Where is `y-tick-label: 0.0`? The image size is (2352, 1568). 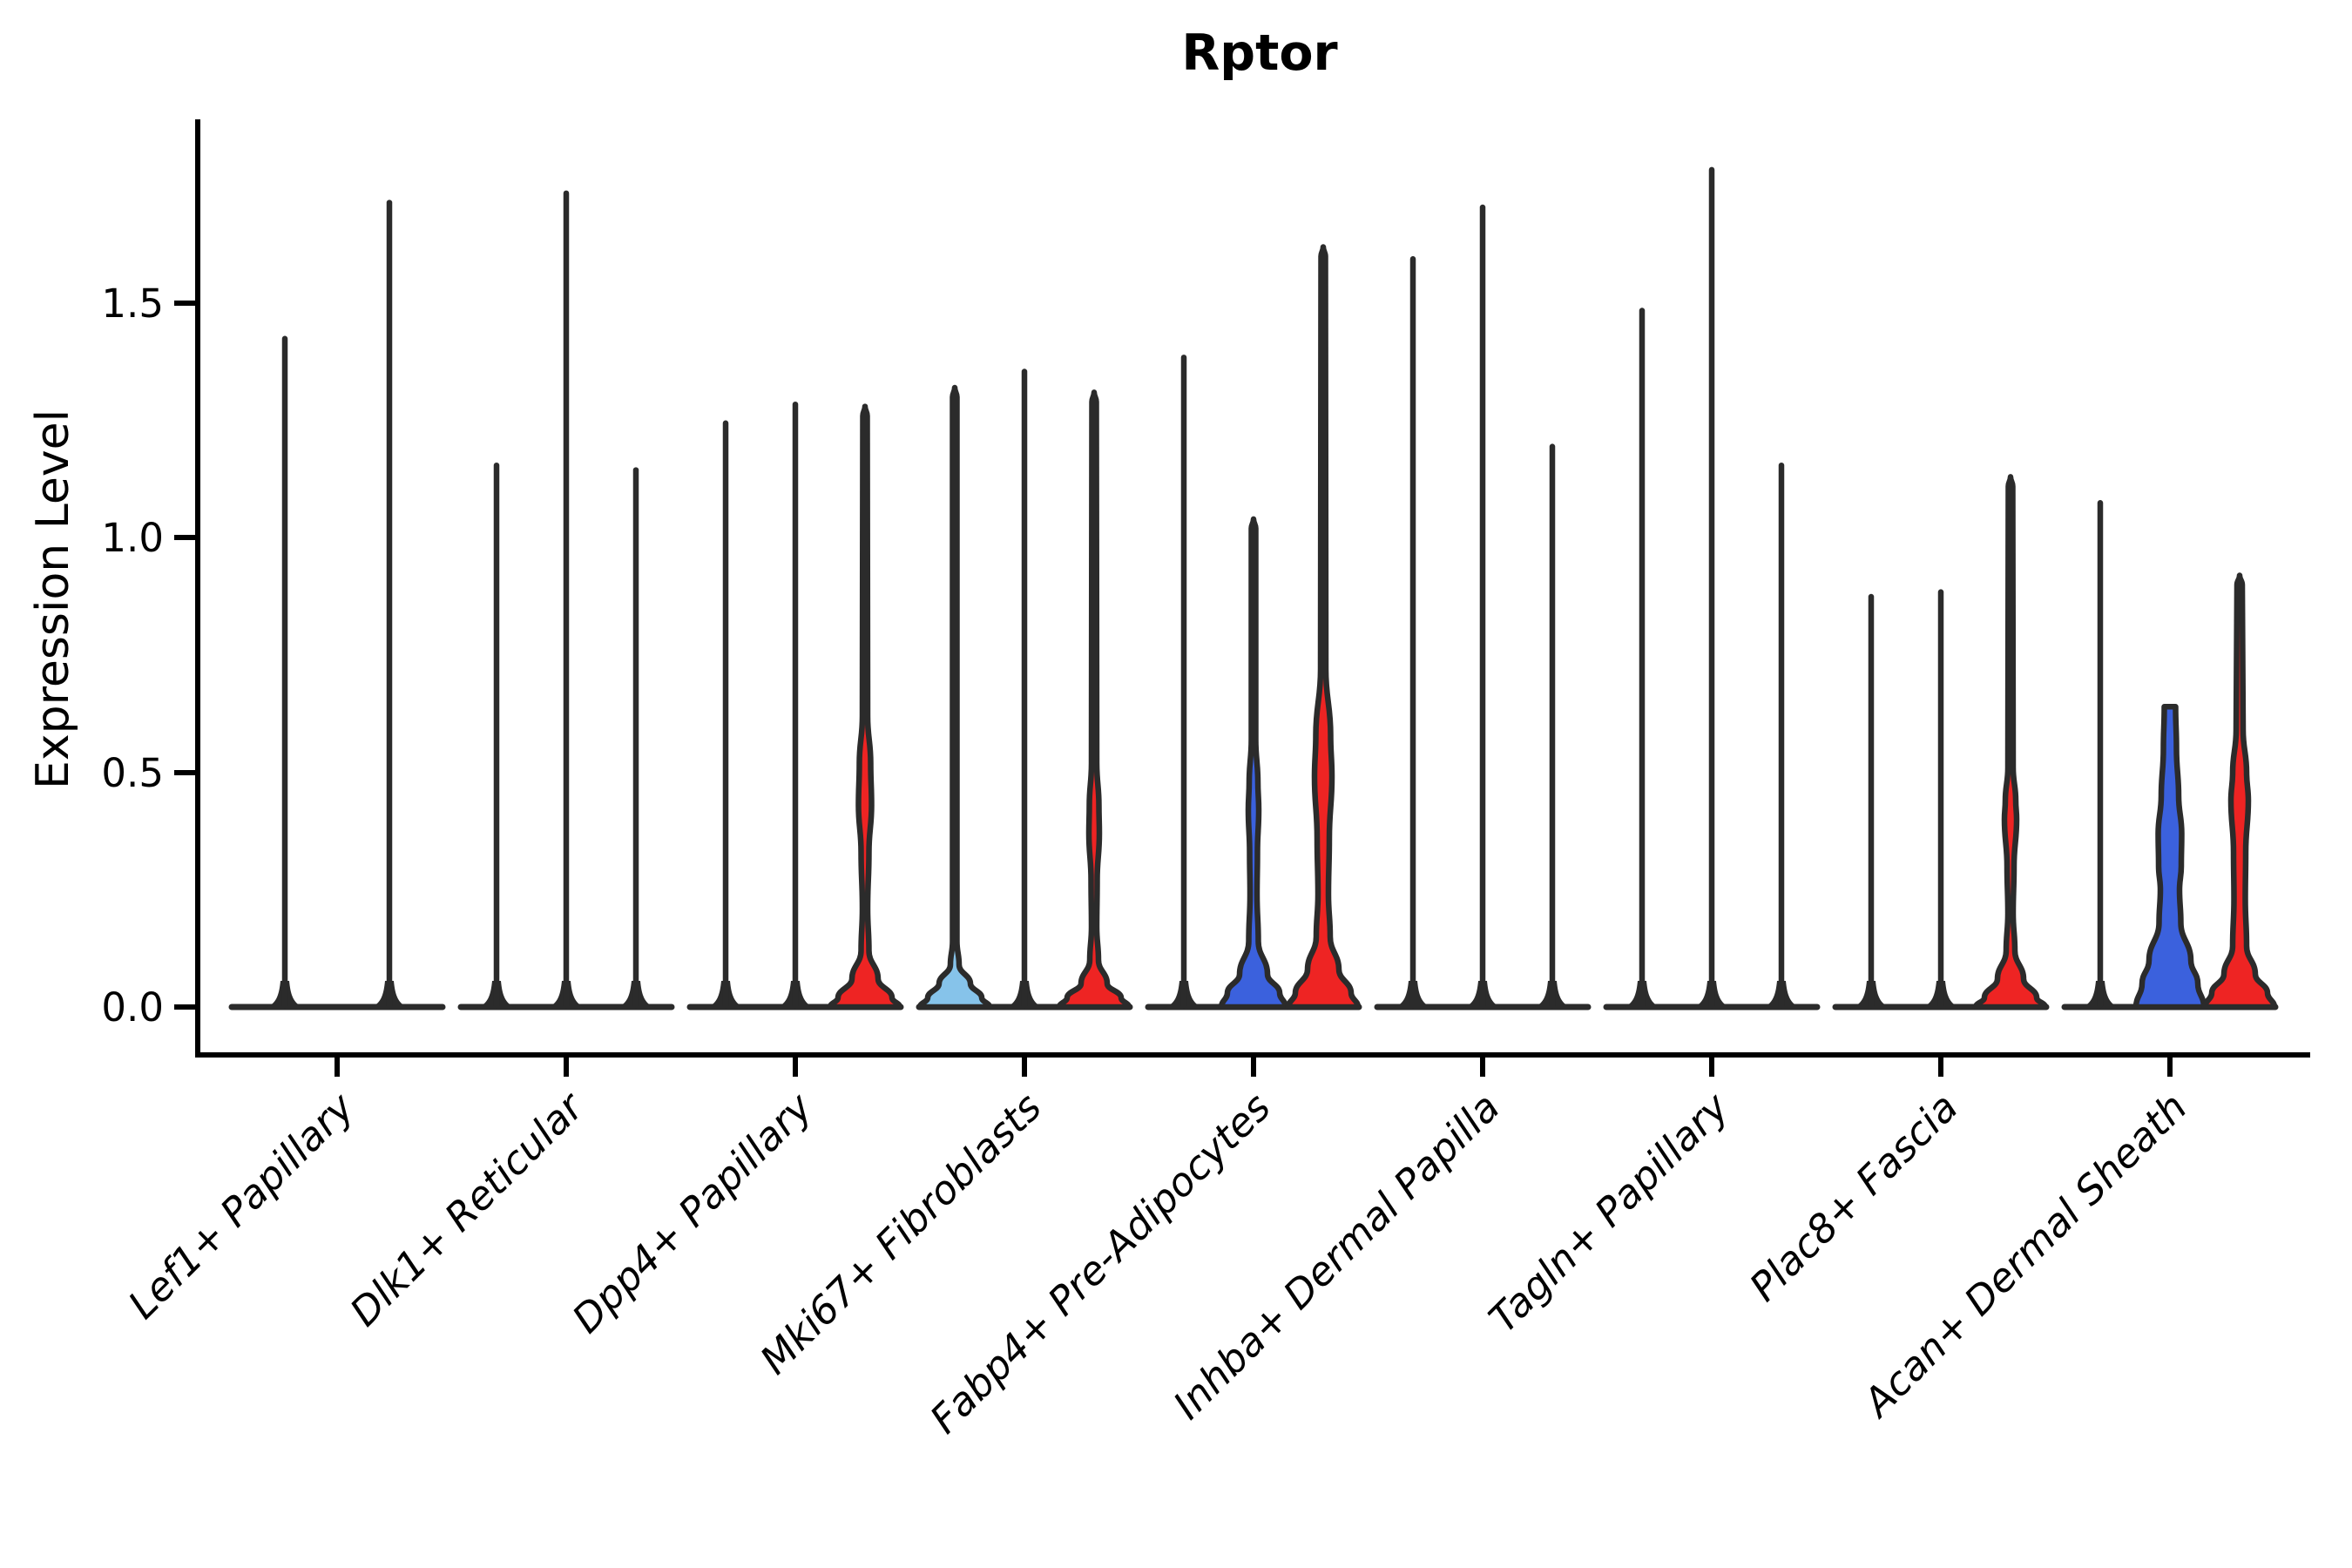
y-tick-label: 0.0 is located at coordinates (132, 1007).